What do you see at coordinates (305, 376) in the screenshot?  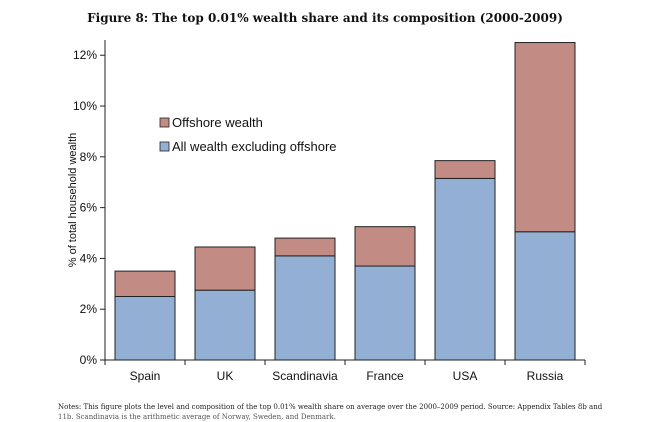 I see `x-tick-label: Scandinavia` at bounding box center [305, 376].